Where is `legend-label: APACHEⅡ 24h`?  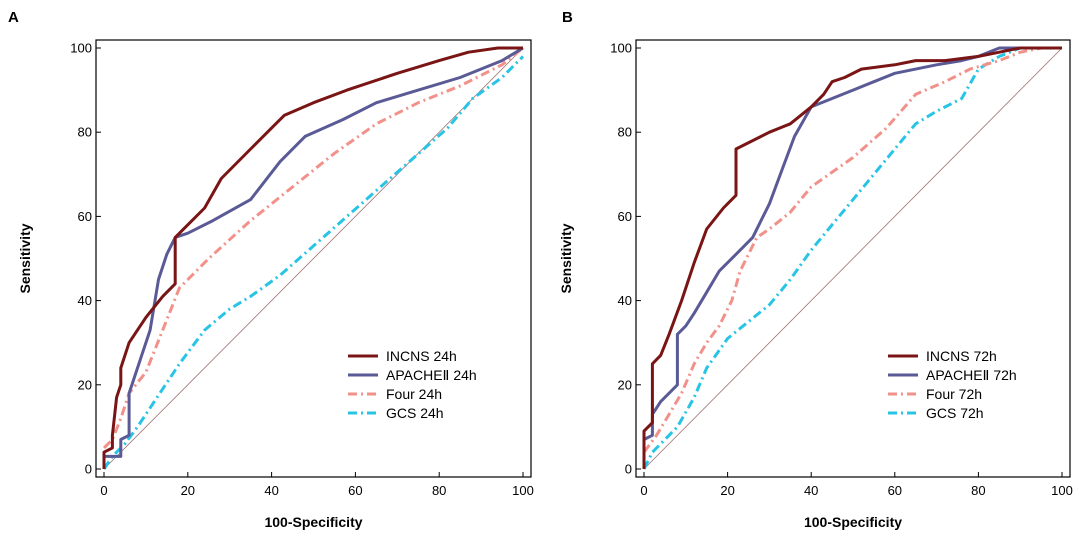 legend-label: APACHEⅡ 24h is located at coordinates (431, 375).